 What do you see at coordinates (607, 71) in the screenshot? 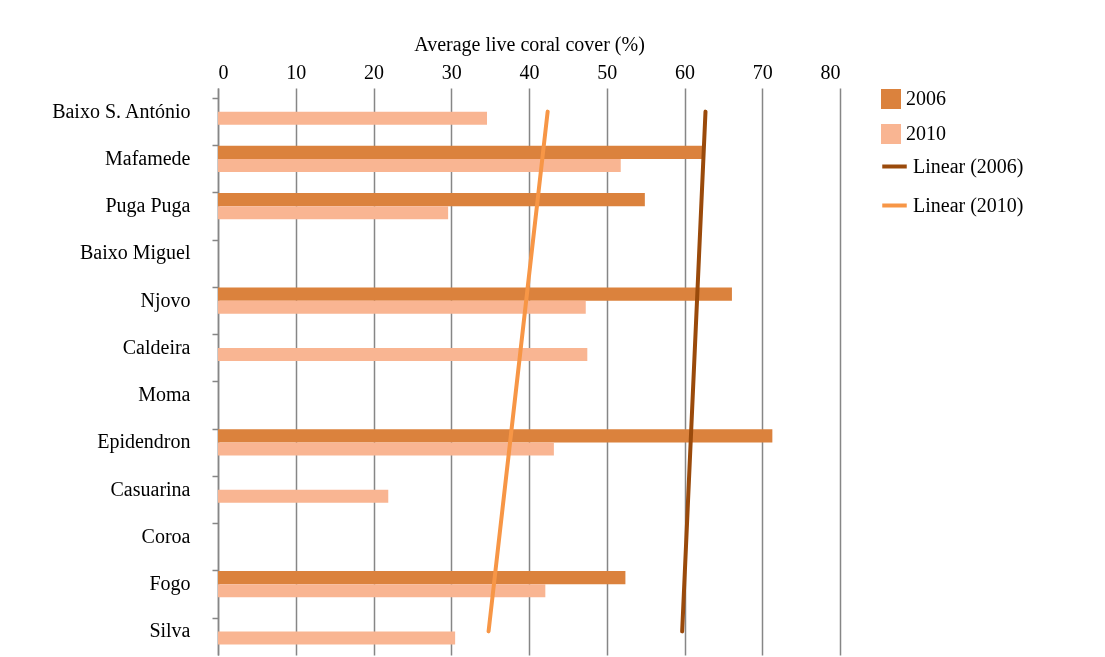
I see `x-tick-label: 50` at bounding box center [607, 71].